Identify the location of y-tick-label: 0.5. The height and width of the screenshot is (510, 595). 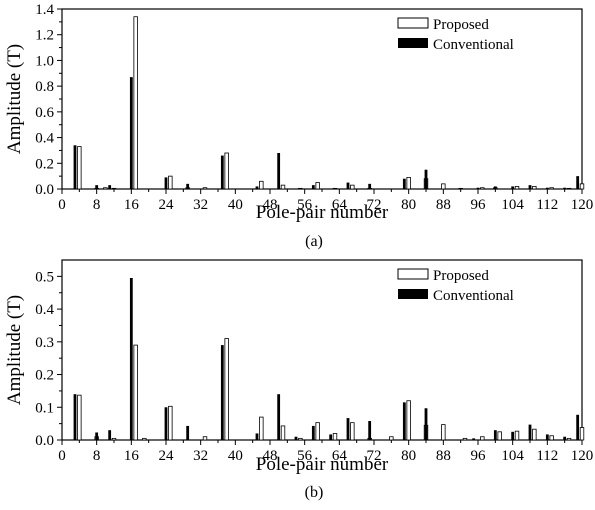
(44, 277).